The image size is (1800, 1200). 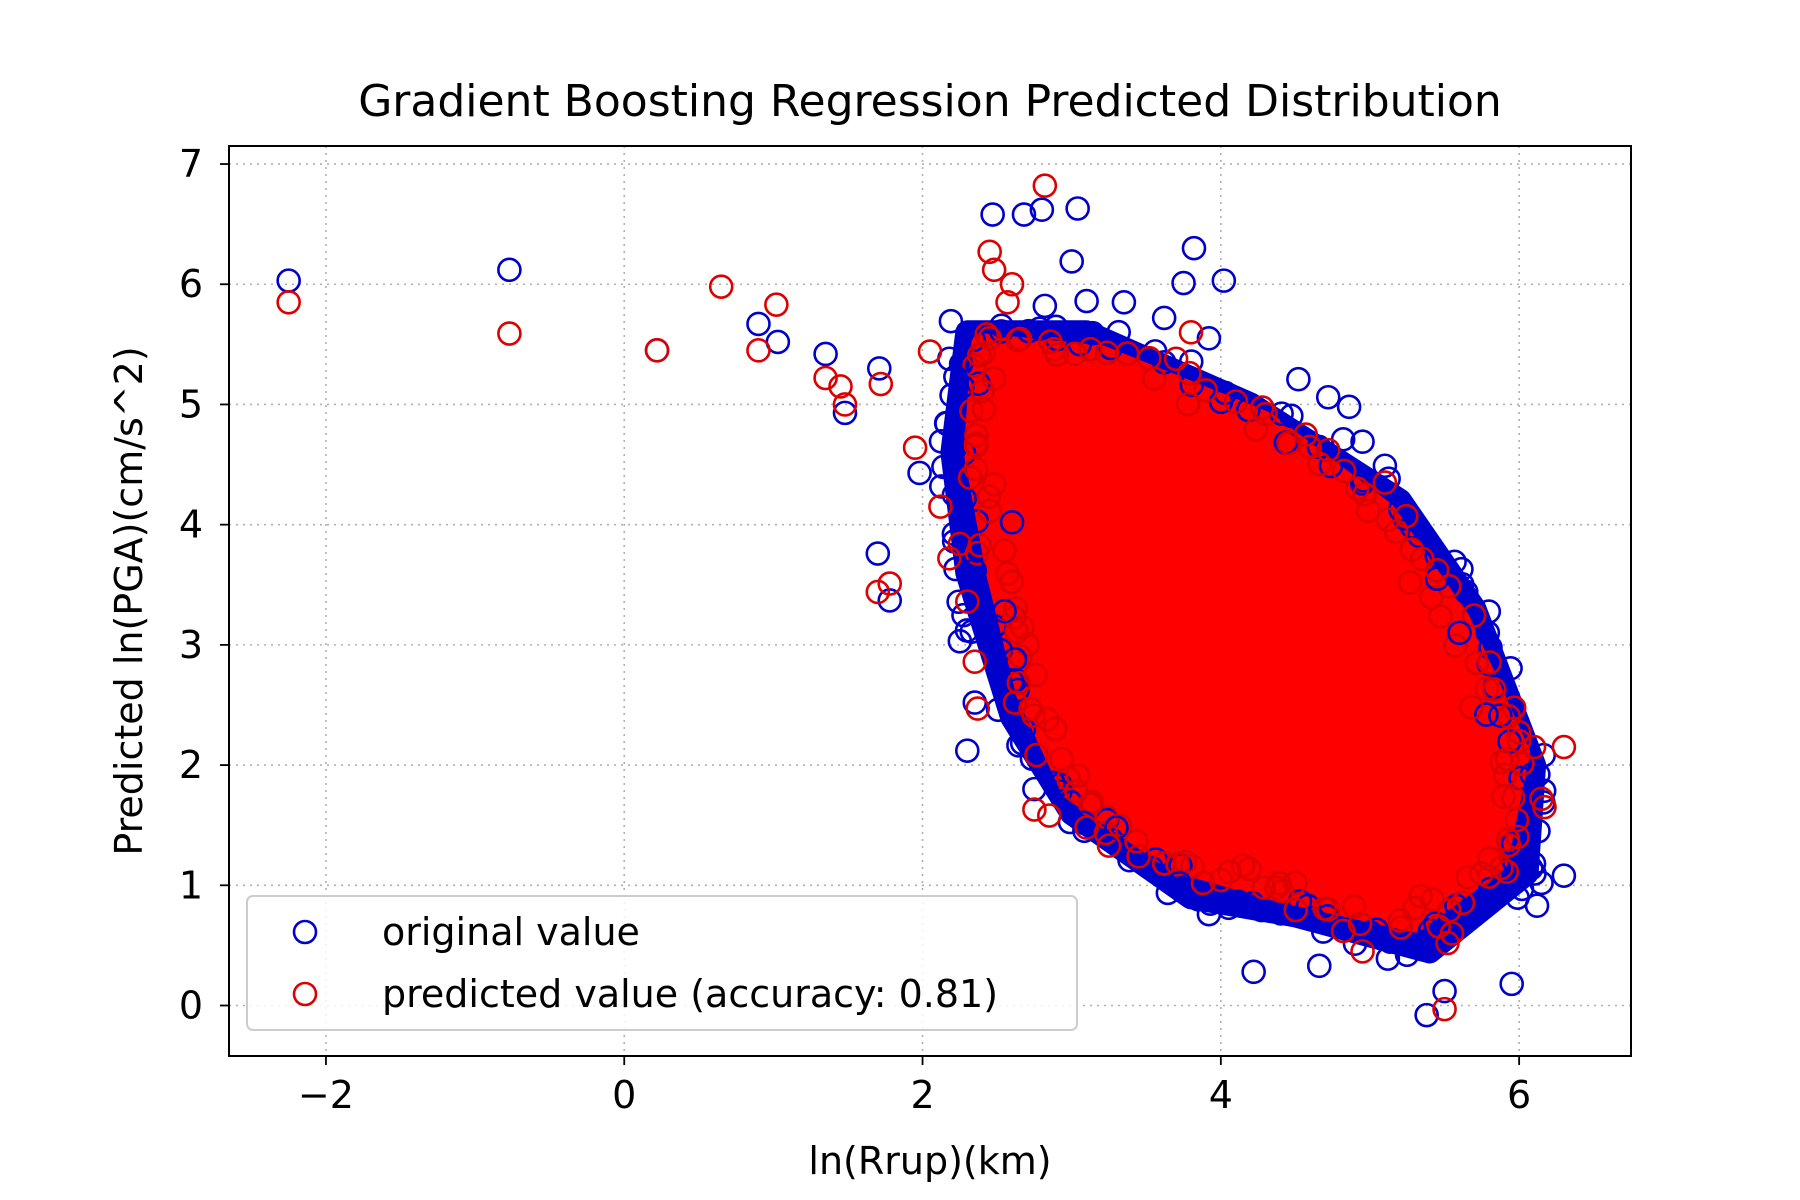 What do you see at coordinates (1247, 633) in the screenshot?
I see `predicted-value-cloud` at bounding box center [1247, 633].